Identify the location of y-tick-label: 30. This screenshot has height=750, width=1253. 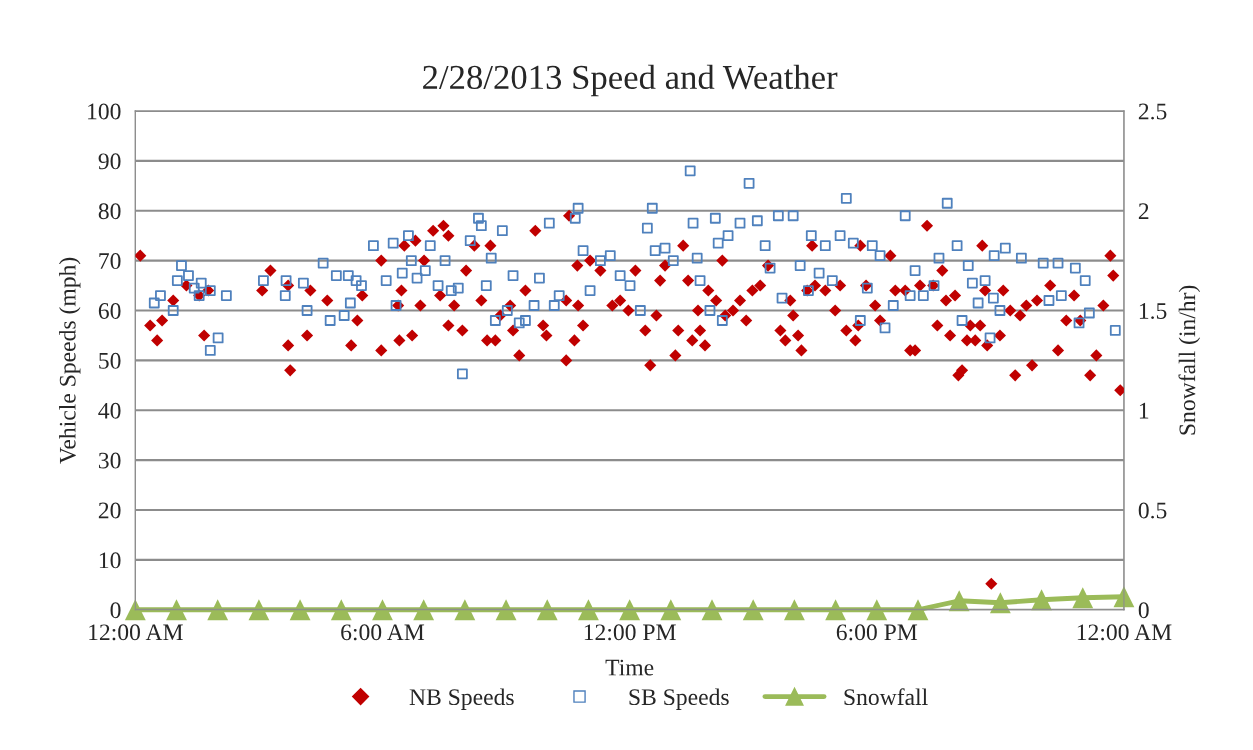
(109, 460).